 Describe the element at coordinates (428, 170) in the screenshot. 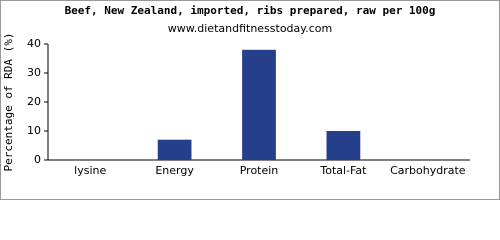

I see `x-tick-label: Carbohydrate` at that location.